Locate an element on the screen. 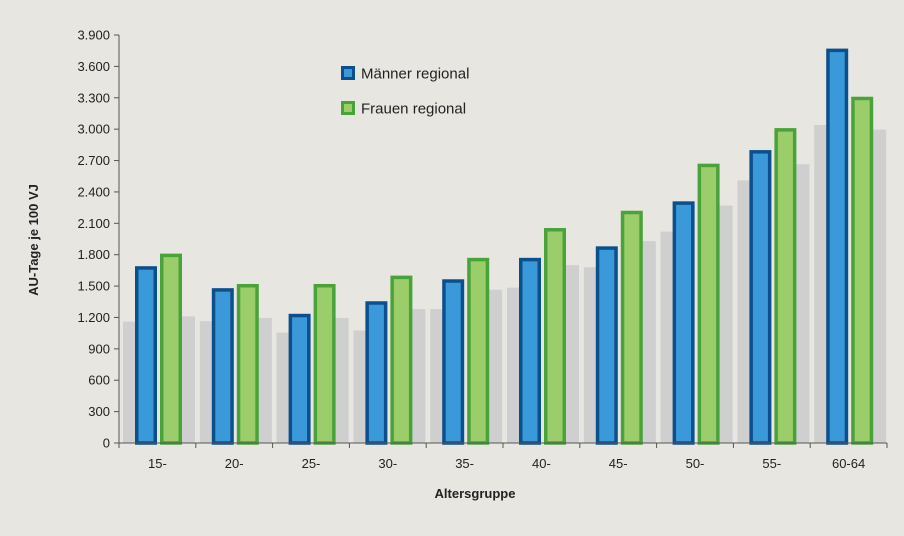  legend: Männer regional Frauen regional is located at coordinates (405, 92).